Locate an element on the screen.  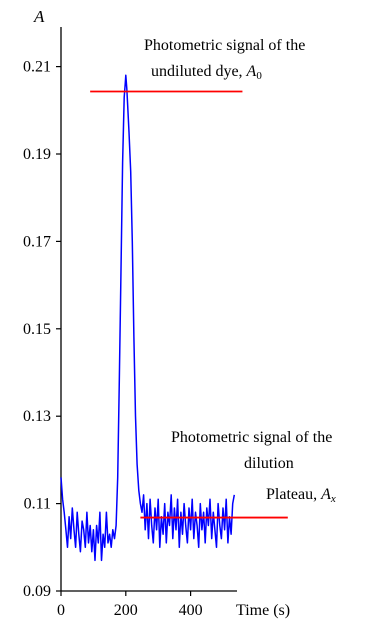
x-tick-label: 0 is located at coordinates (61, 610).